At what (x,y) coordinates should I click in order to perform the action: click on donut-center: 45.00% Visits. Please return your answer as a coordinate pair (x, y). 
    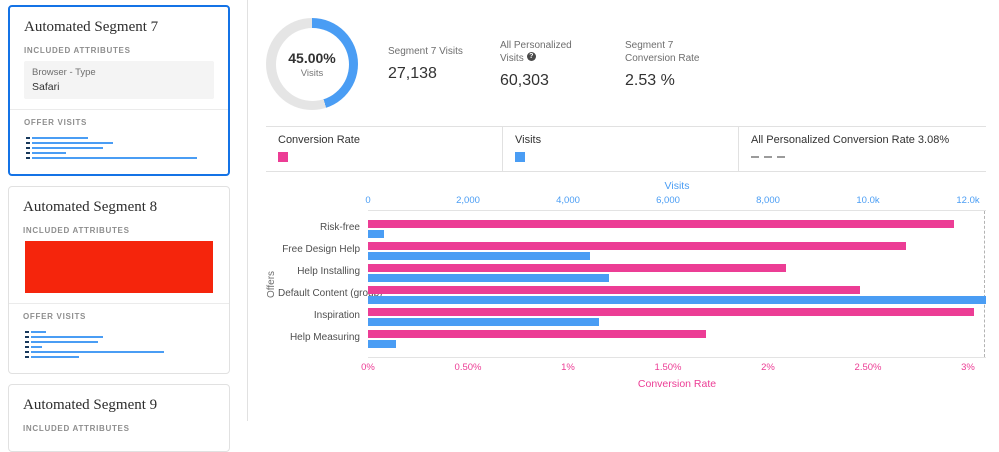
    Looking at the image, I should click on (312, 64).